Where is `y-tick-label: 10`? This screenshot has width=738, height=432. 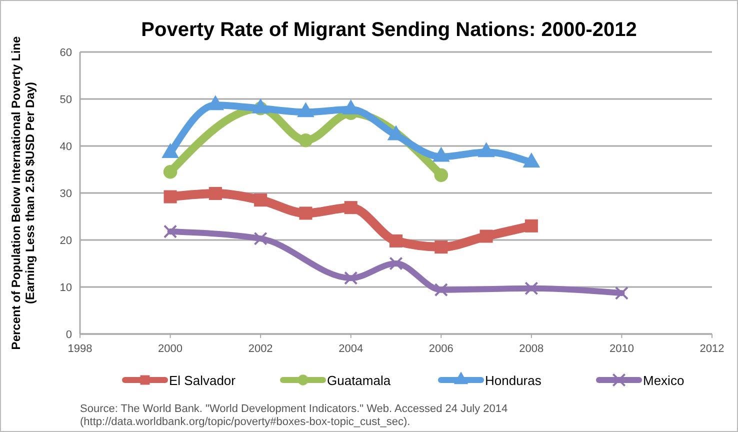
y-tick-label: 10 is located at coordinates (66, 288).